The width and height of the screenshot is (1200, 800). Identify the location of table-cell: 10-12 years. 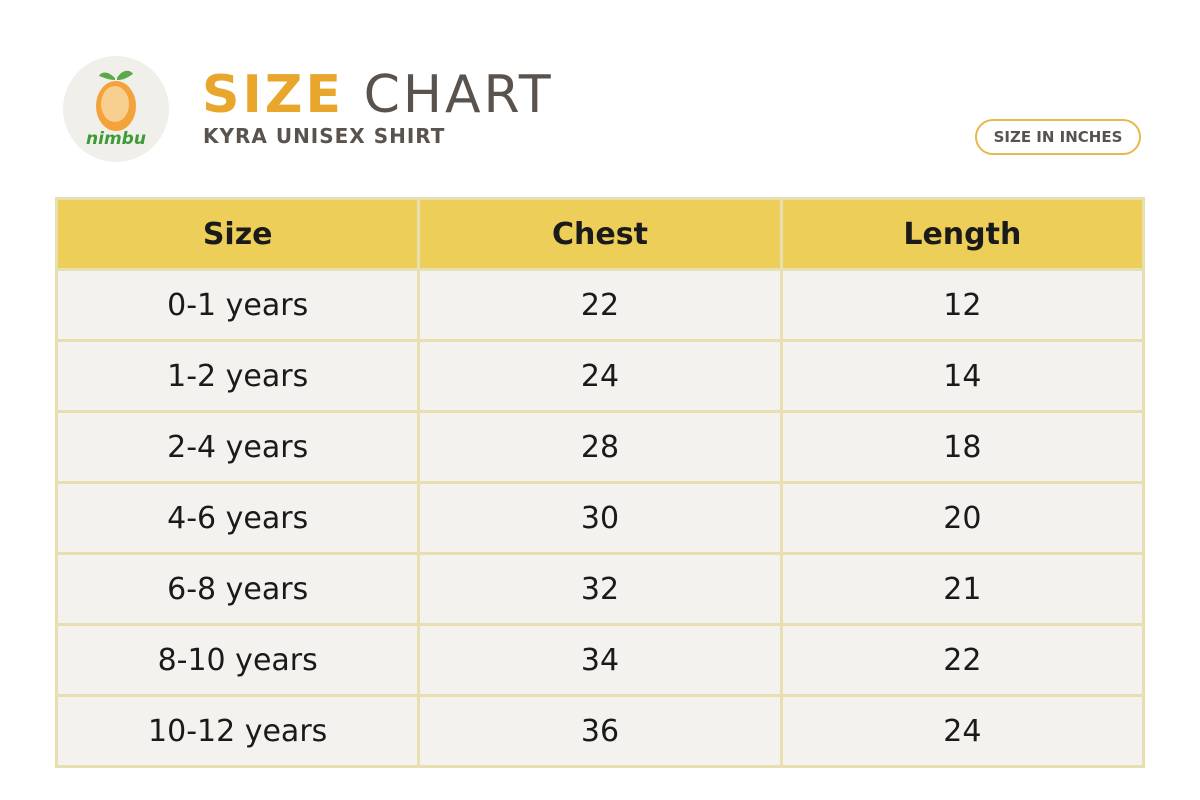
(238, 731).